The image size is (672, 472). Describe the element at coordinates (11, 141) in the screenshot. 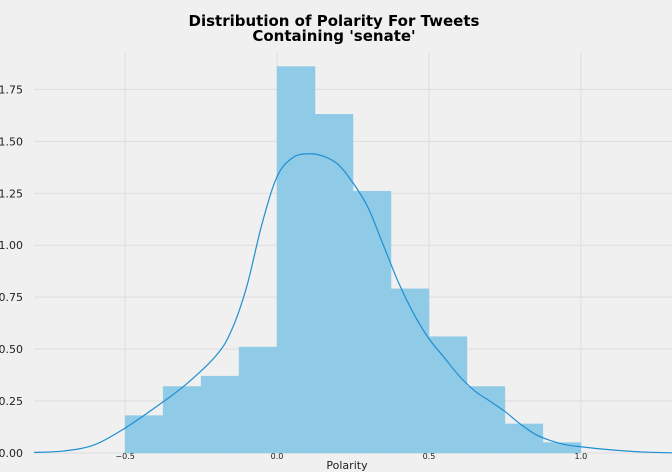

I see `y-tick-label: 1.50` at that location.